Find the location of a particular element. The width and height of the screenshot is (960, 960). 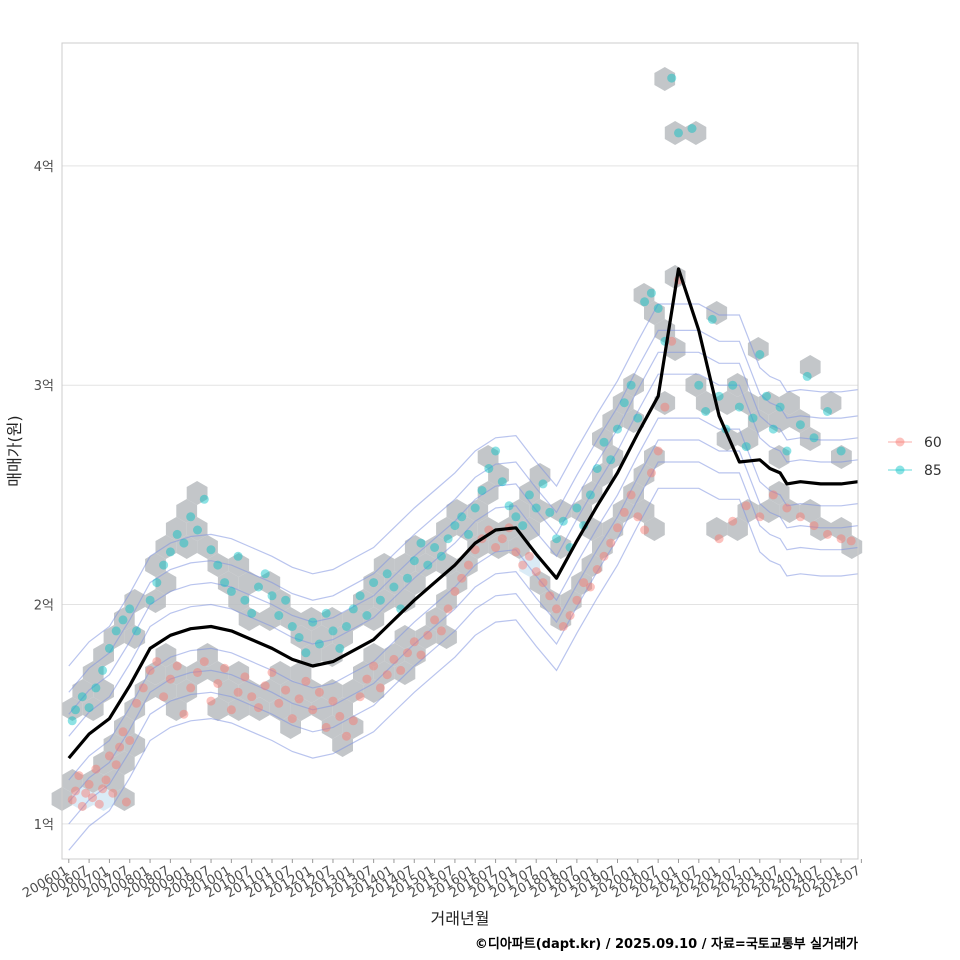

y-axis-title: 매매가(원) is located at coordinates (14, 450).